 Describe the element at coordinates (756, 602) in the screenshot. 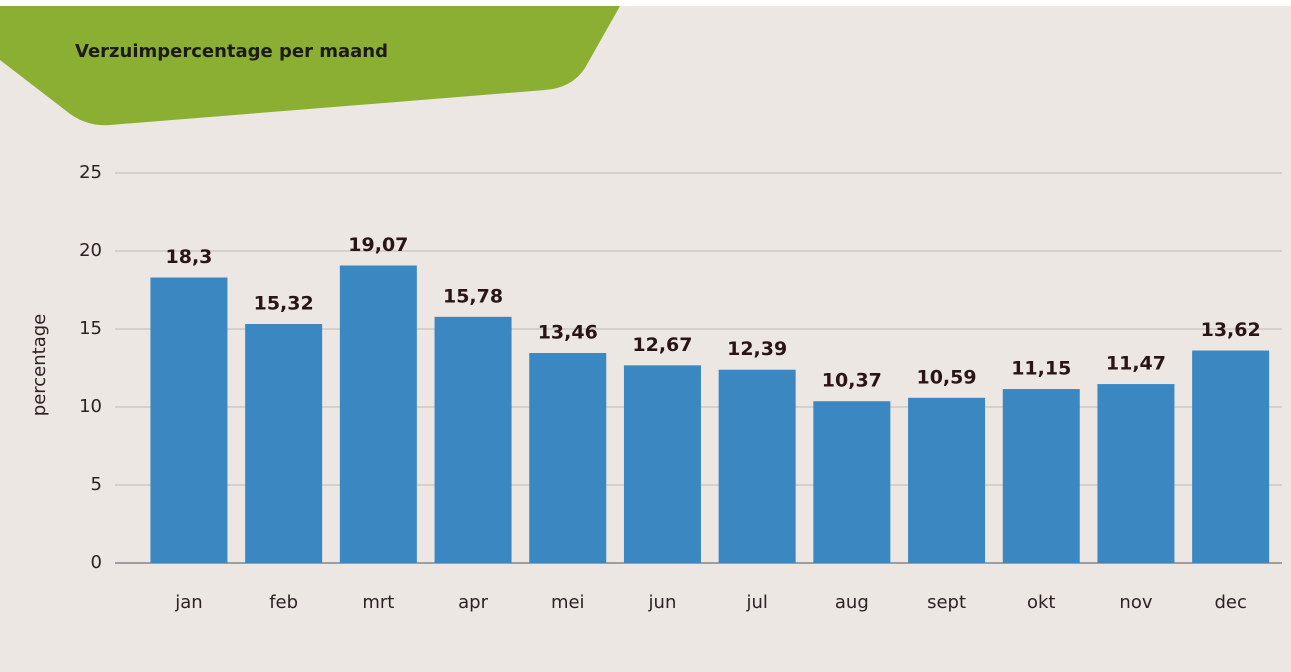

I see `x-tick-label: jul` at that location.